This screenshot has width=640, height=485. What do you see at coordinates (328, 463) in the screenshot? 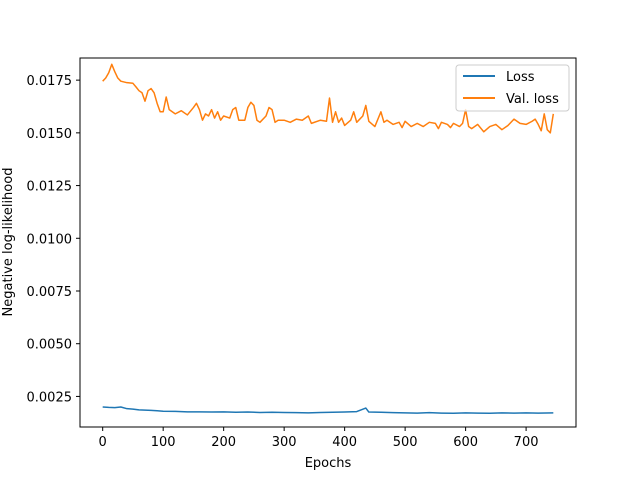
I see `x-axis-label: Epochs` at bounding box center [328, 463].